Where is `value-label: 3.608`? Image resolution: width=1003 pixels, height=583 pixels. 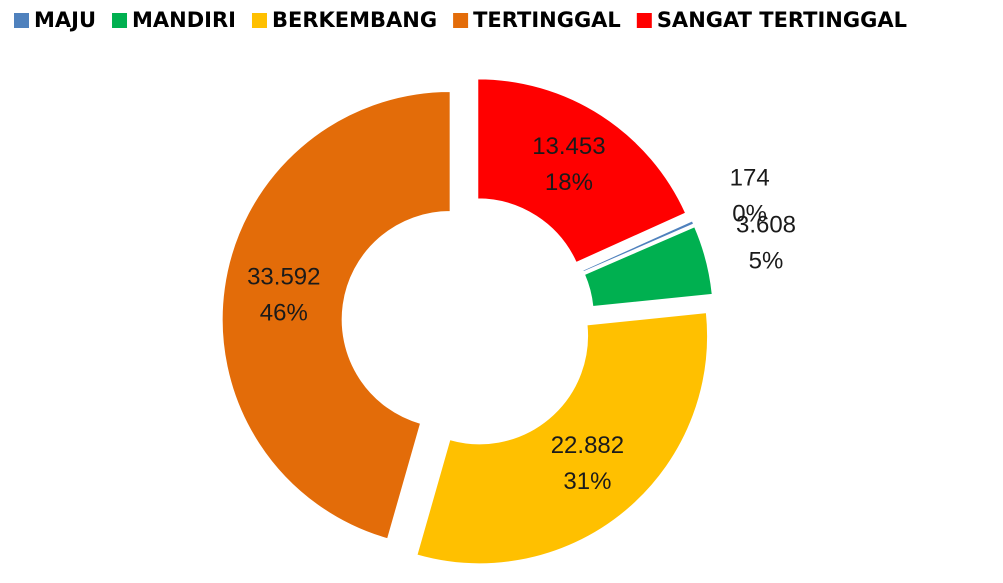
value-label: 3.608 is located at coordinates (766, 225).